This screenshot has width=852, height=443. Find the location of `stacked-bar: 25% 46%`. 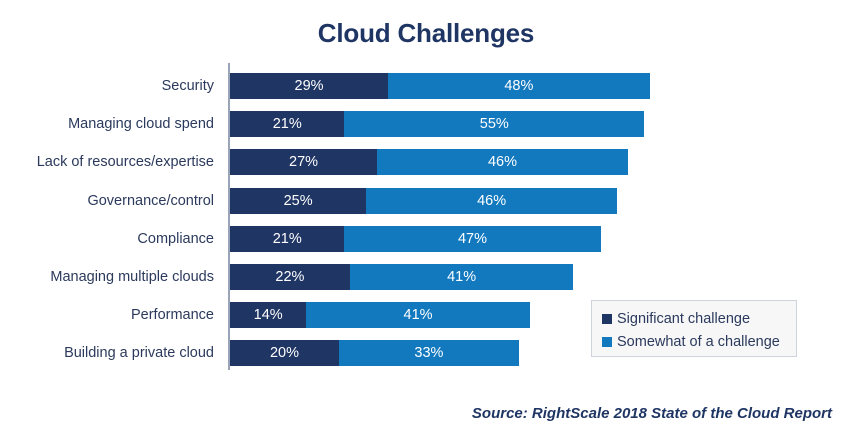

stacked-bar: 25% 46% is located at coordinates (423, 200).